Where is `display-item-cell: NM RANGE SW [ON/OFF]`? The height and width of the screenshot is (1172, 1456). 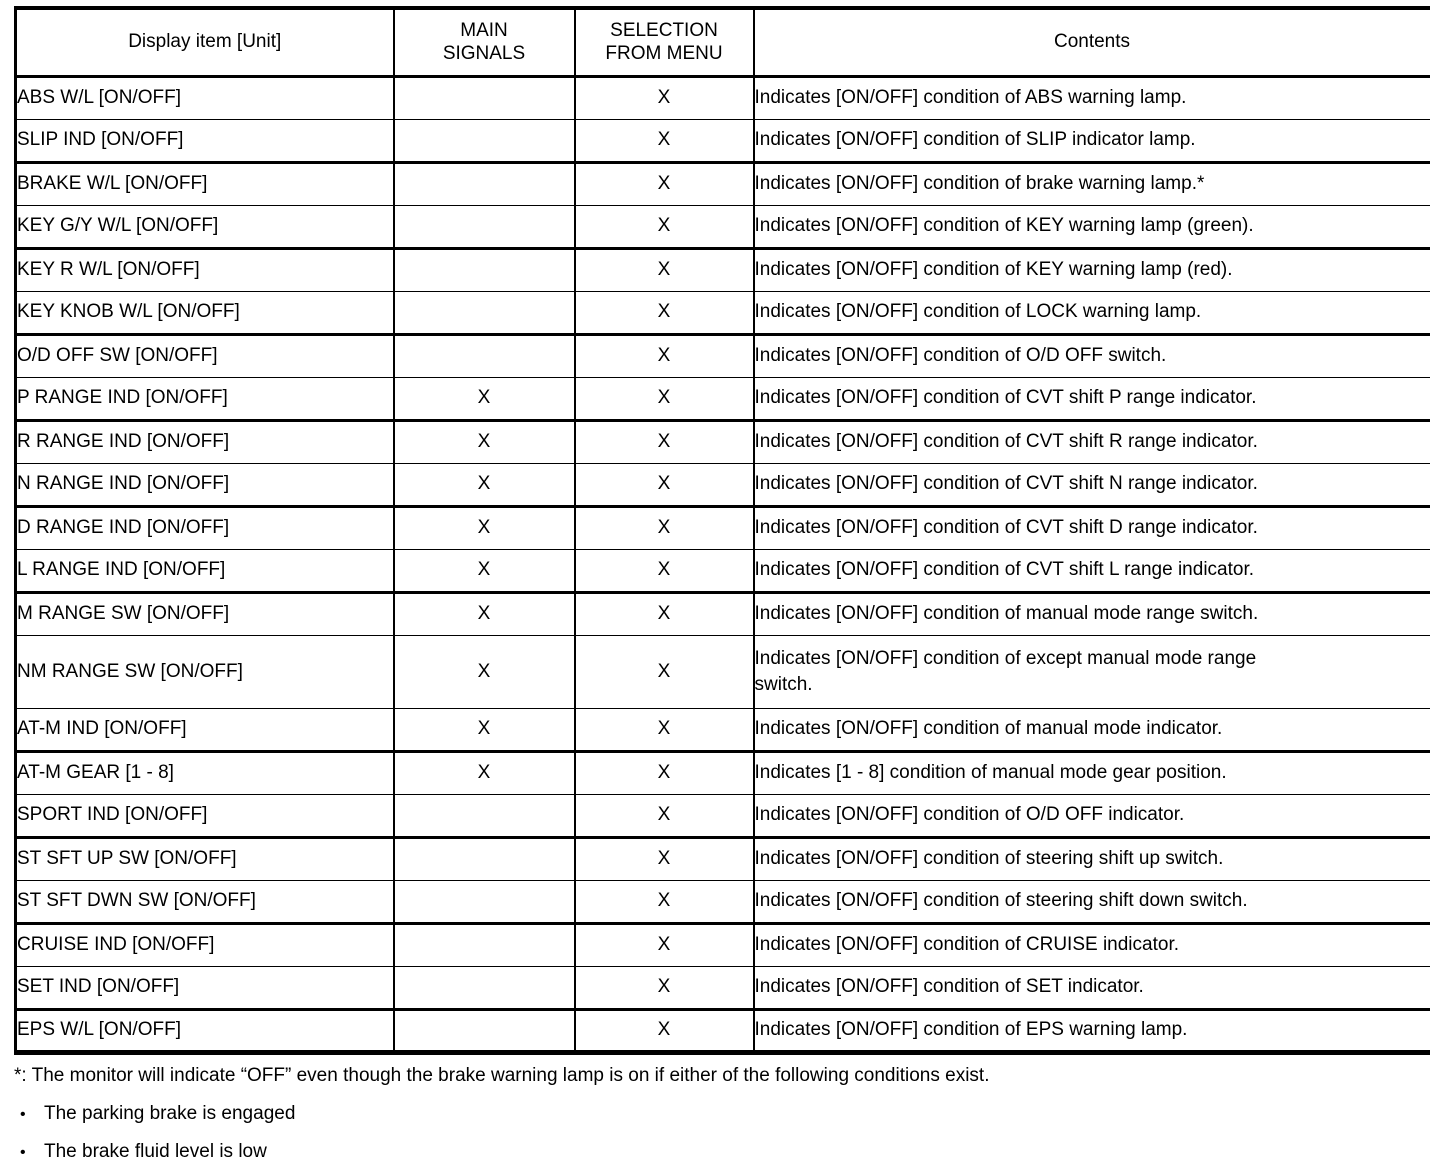
display-item-cell: NM RANGE SW [ON/OFF] is located at coordinates (130, 671).